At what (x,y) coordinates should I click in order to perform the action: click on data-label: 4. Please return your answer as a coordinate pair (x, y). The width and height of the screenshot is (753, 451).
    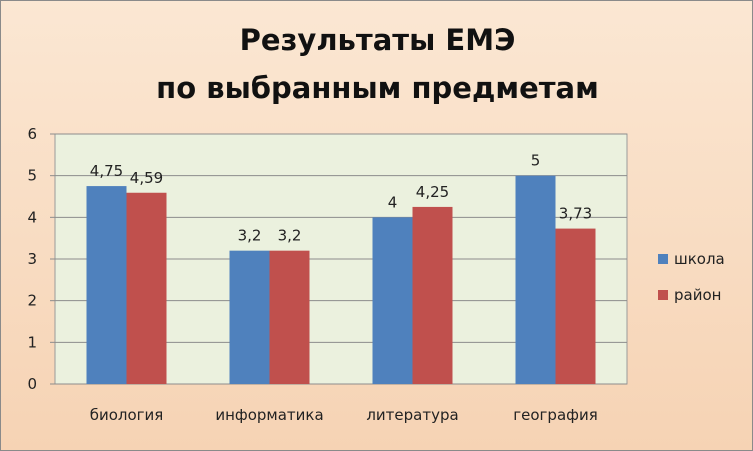
    Looking at the image, I should click on (393, 202).